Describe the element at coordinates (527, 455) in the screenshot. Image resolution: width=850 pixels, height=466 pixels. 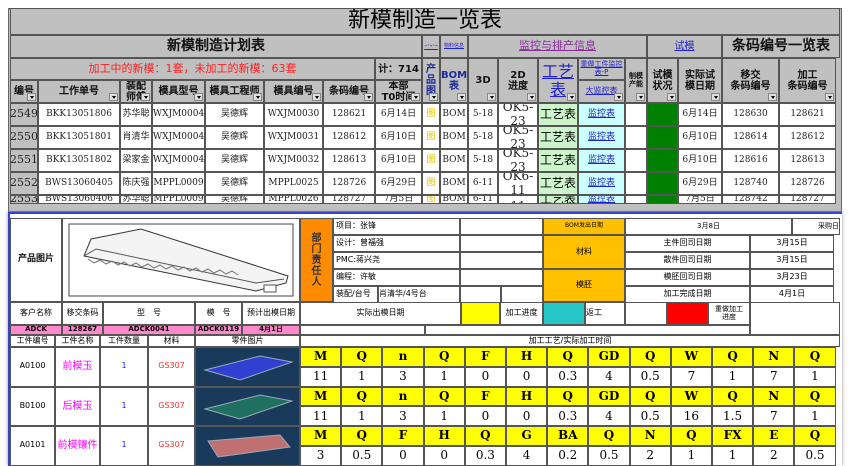
I see `process-time: 4` at that location.